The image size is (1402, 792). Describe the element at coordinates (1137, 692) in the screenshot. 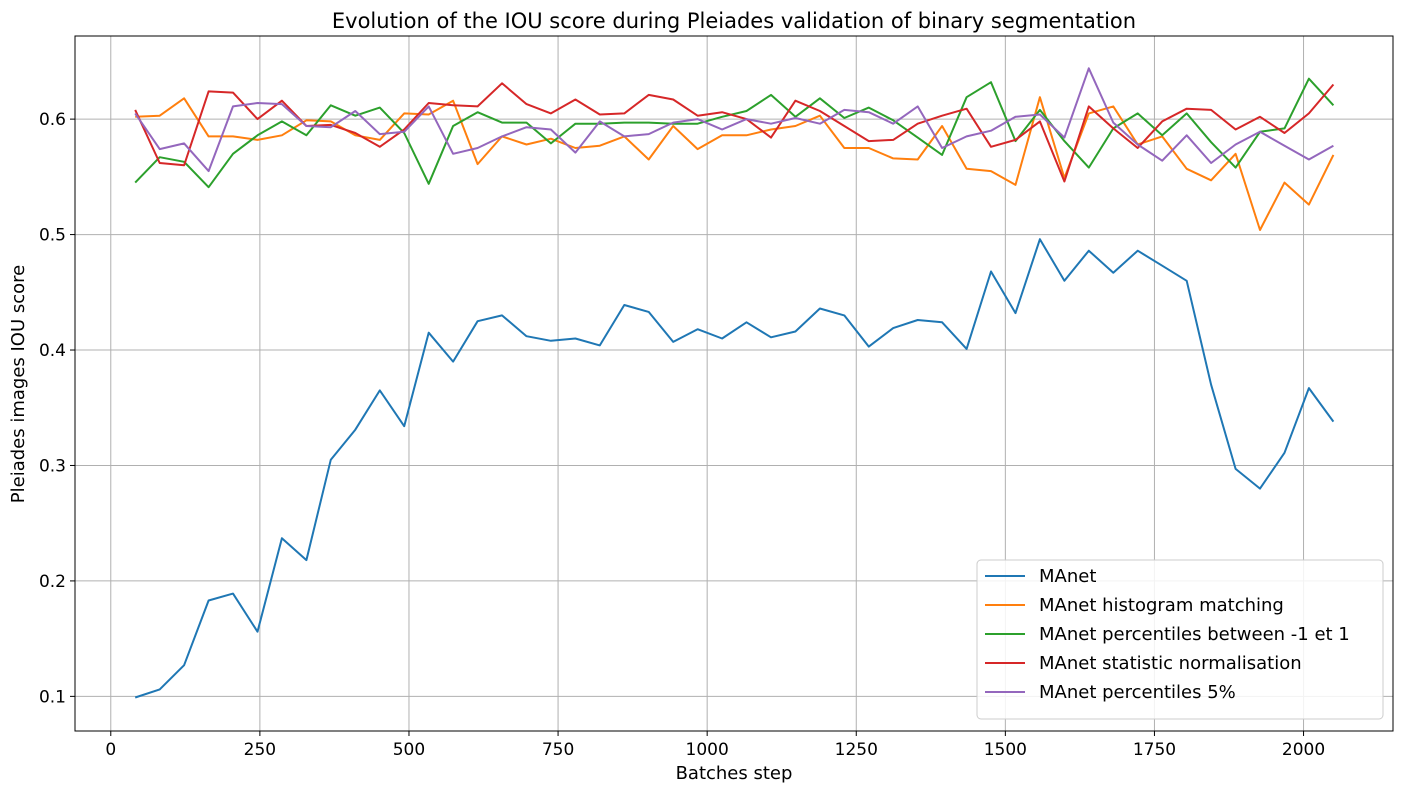

I see `legend-label-manet-percentiles-5: MAnet percentiles 5%` at that location.